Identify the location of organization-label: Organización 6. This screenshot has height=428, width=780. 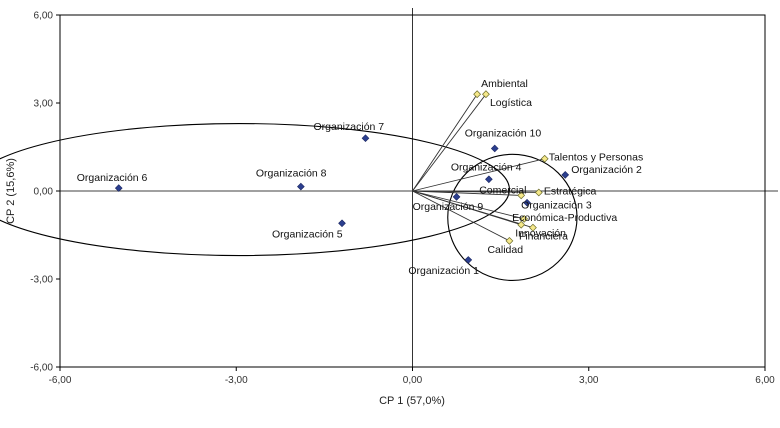
(112, 178).